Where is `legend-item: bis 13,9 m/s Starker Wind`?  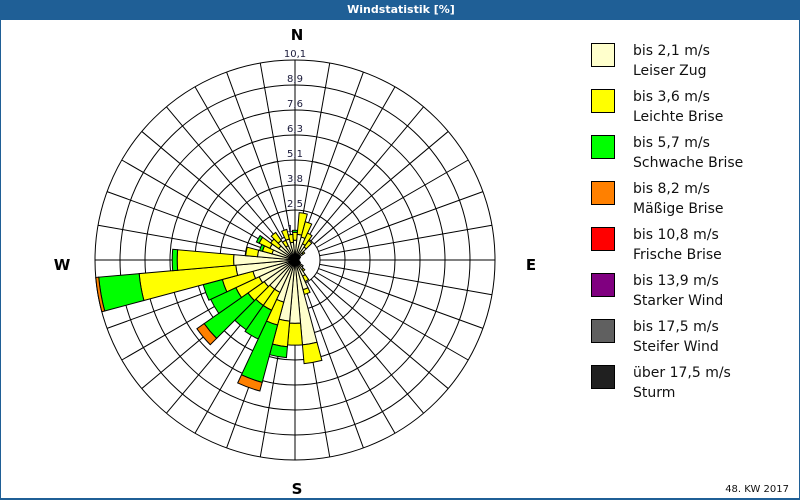
legend-item: bis 13,9 m/s Starker Wind is located at coordinates (691, 295).